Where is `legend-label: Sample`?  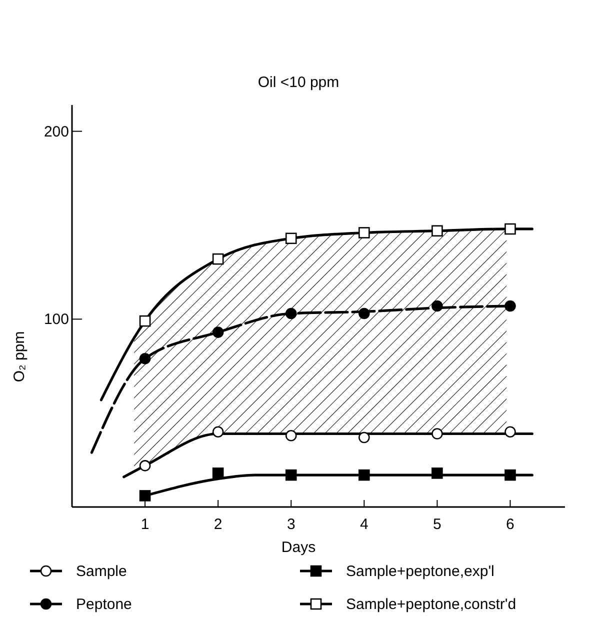
legend-label: Sample is located at coordinates (101, 571).